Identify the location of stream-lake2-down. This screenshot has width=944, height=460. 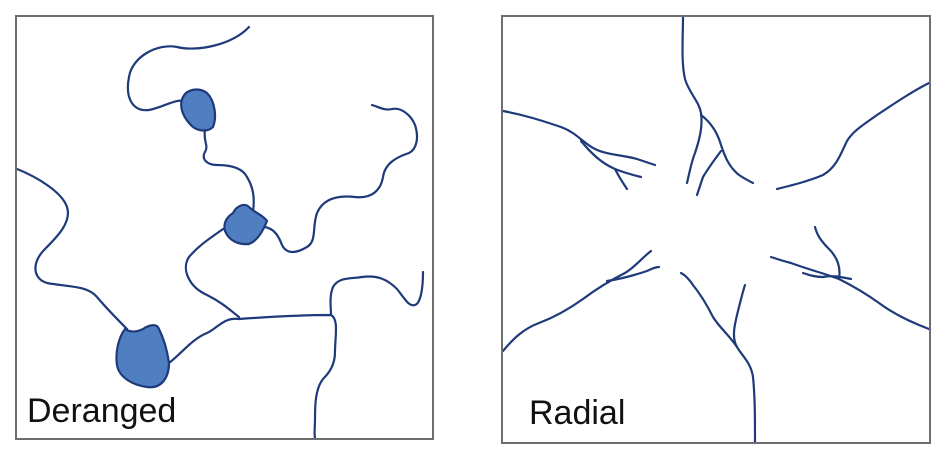
(212, 273).